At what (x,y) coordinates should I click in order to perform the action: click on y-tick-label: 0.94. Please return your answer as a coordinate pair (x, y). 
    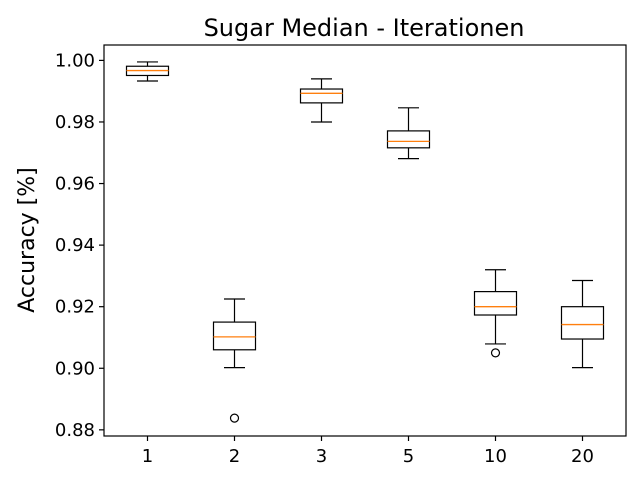
    Looking at the image, I should click on (75, 245).